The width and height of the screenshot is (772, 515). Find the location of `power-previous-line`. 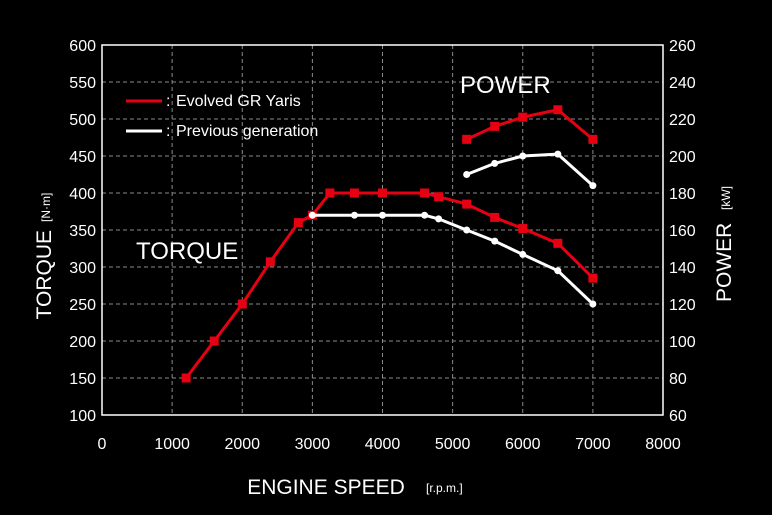

power-previous-line is located at coordinates (530, 169).